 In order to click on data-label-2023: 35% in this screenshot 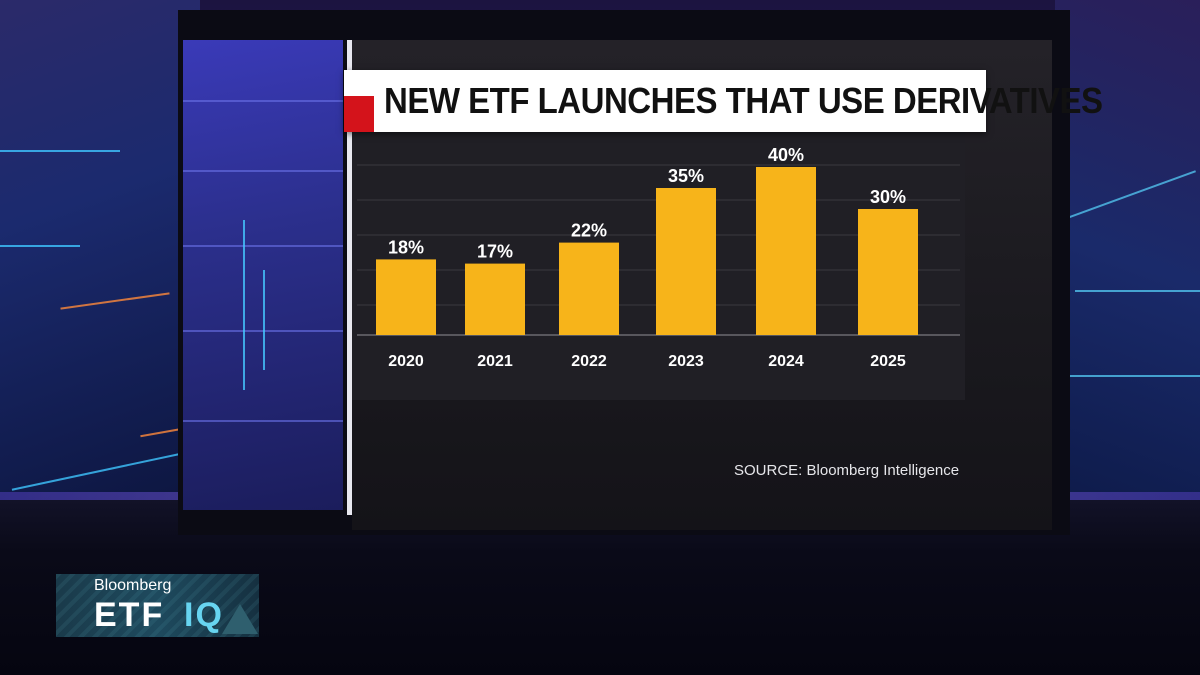, I will do `click(686, 176)`.